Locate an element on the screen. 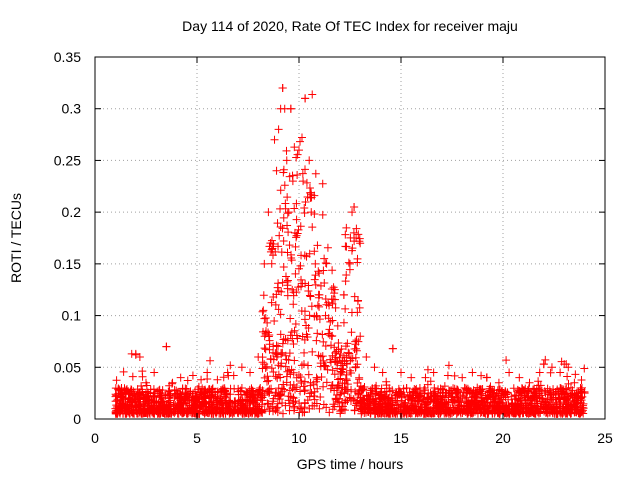 The width and height of the screenshot is (640, 485). x-tick-label: 20 is located at coordinates (503, 438).